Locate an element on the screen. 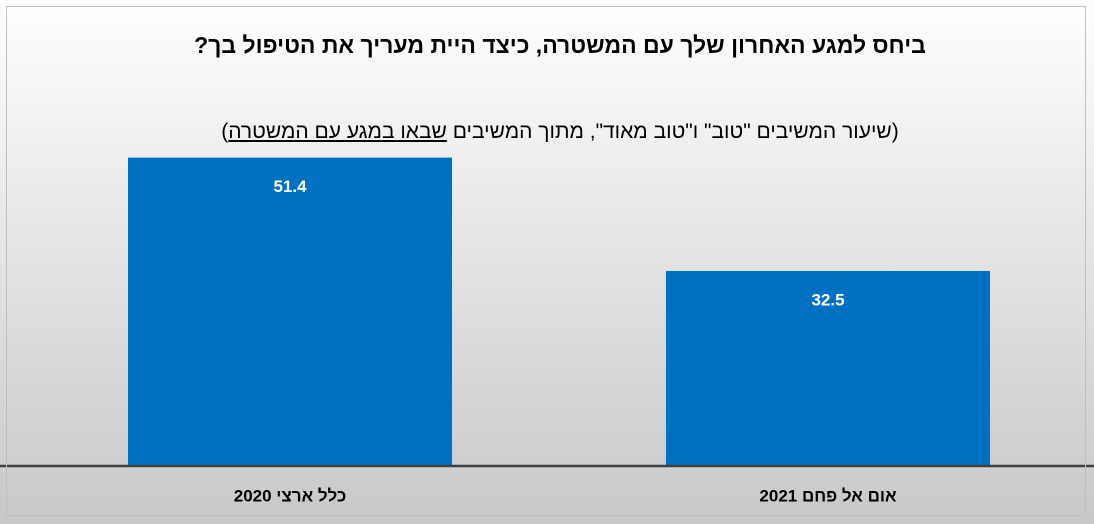  bar is located at coordinates (828, 368).